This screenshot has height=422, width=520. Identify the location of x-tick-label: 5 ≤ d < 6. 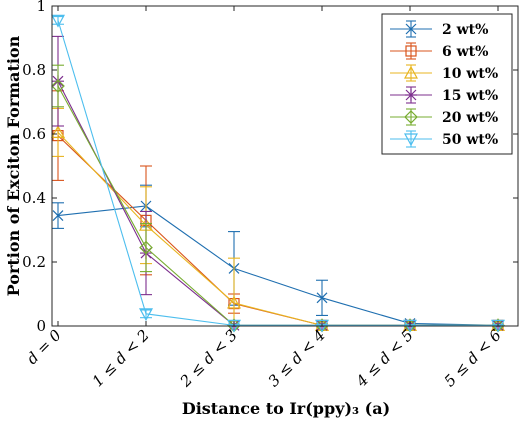
(473, 358).